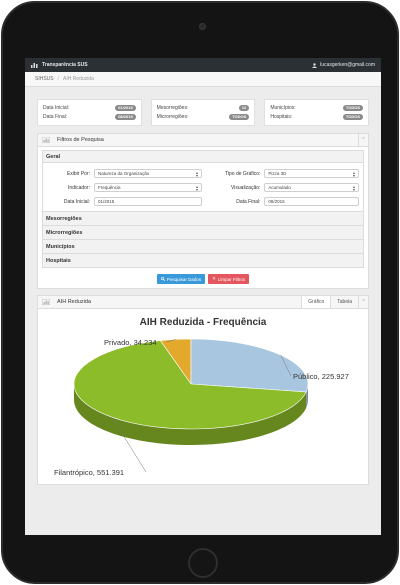  What do you see at coordinates (203, 157) in the screenshot?
I see `group-geral-header: Geral` at bounding box center [203, 157].